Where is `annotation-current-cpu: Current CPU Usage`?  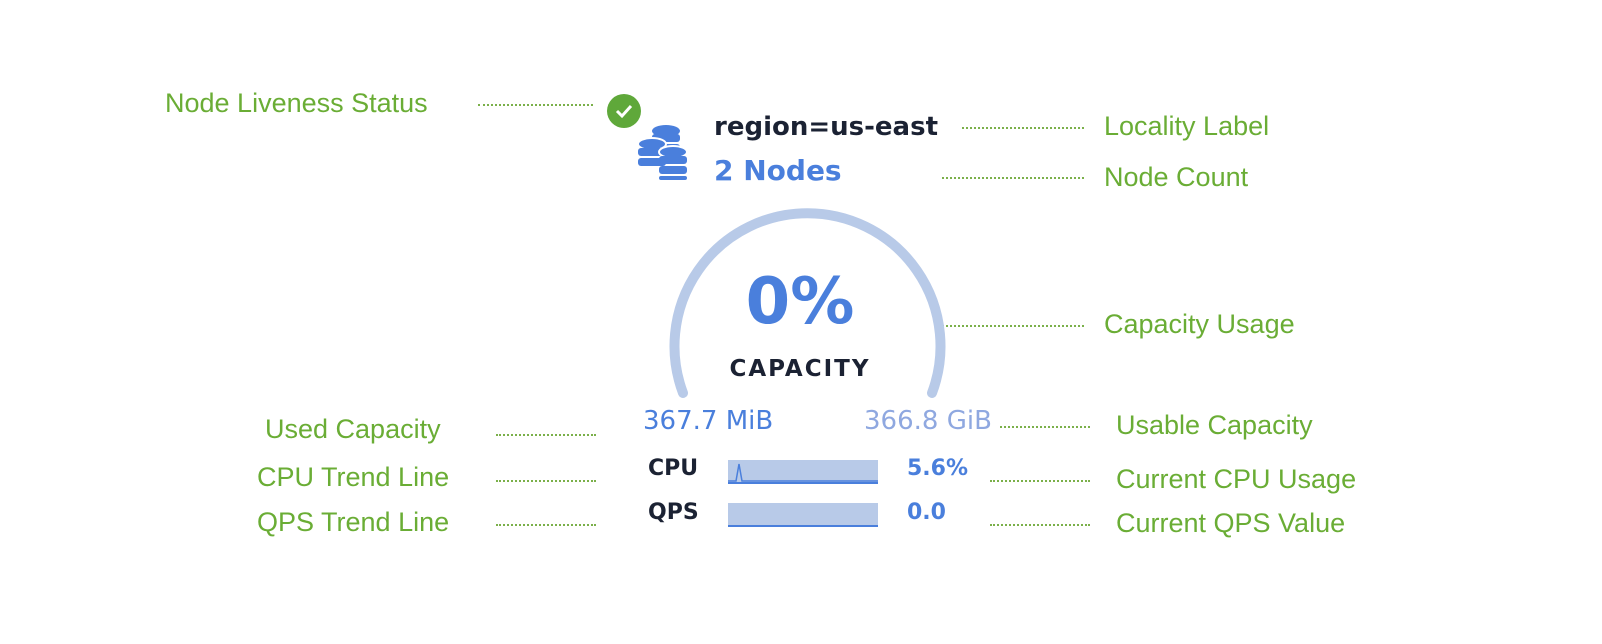 annotation-current-cpu: Current CPU Usage is located at coordinates (1236, 479).